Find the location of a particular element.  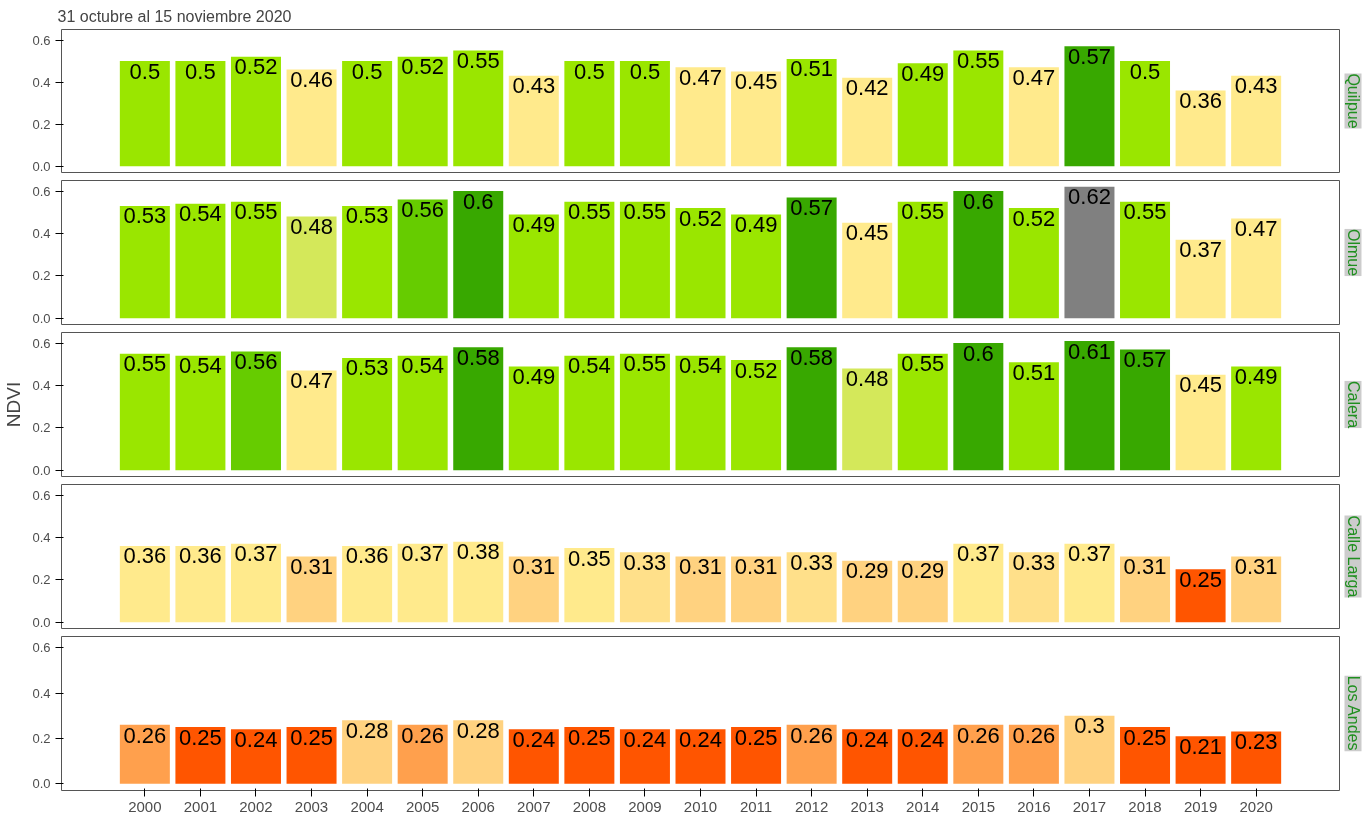

data-label: 0.35 is located at coordinates (589, 558).